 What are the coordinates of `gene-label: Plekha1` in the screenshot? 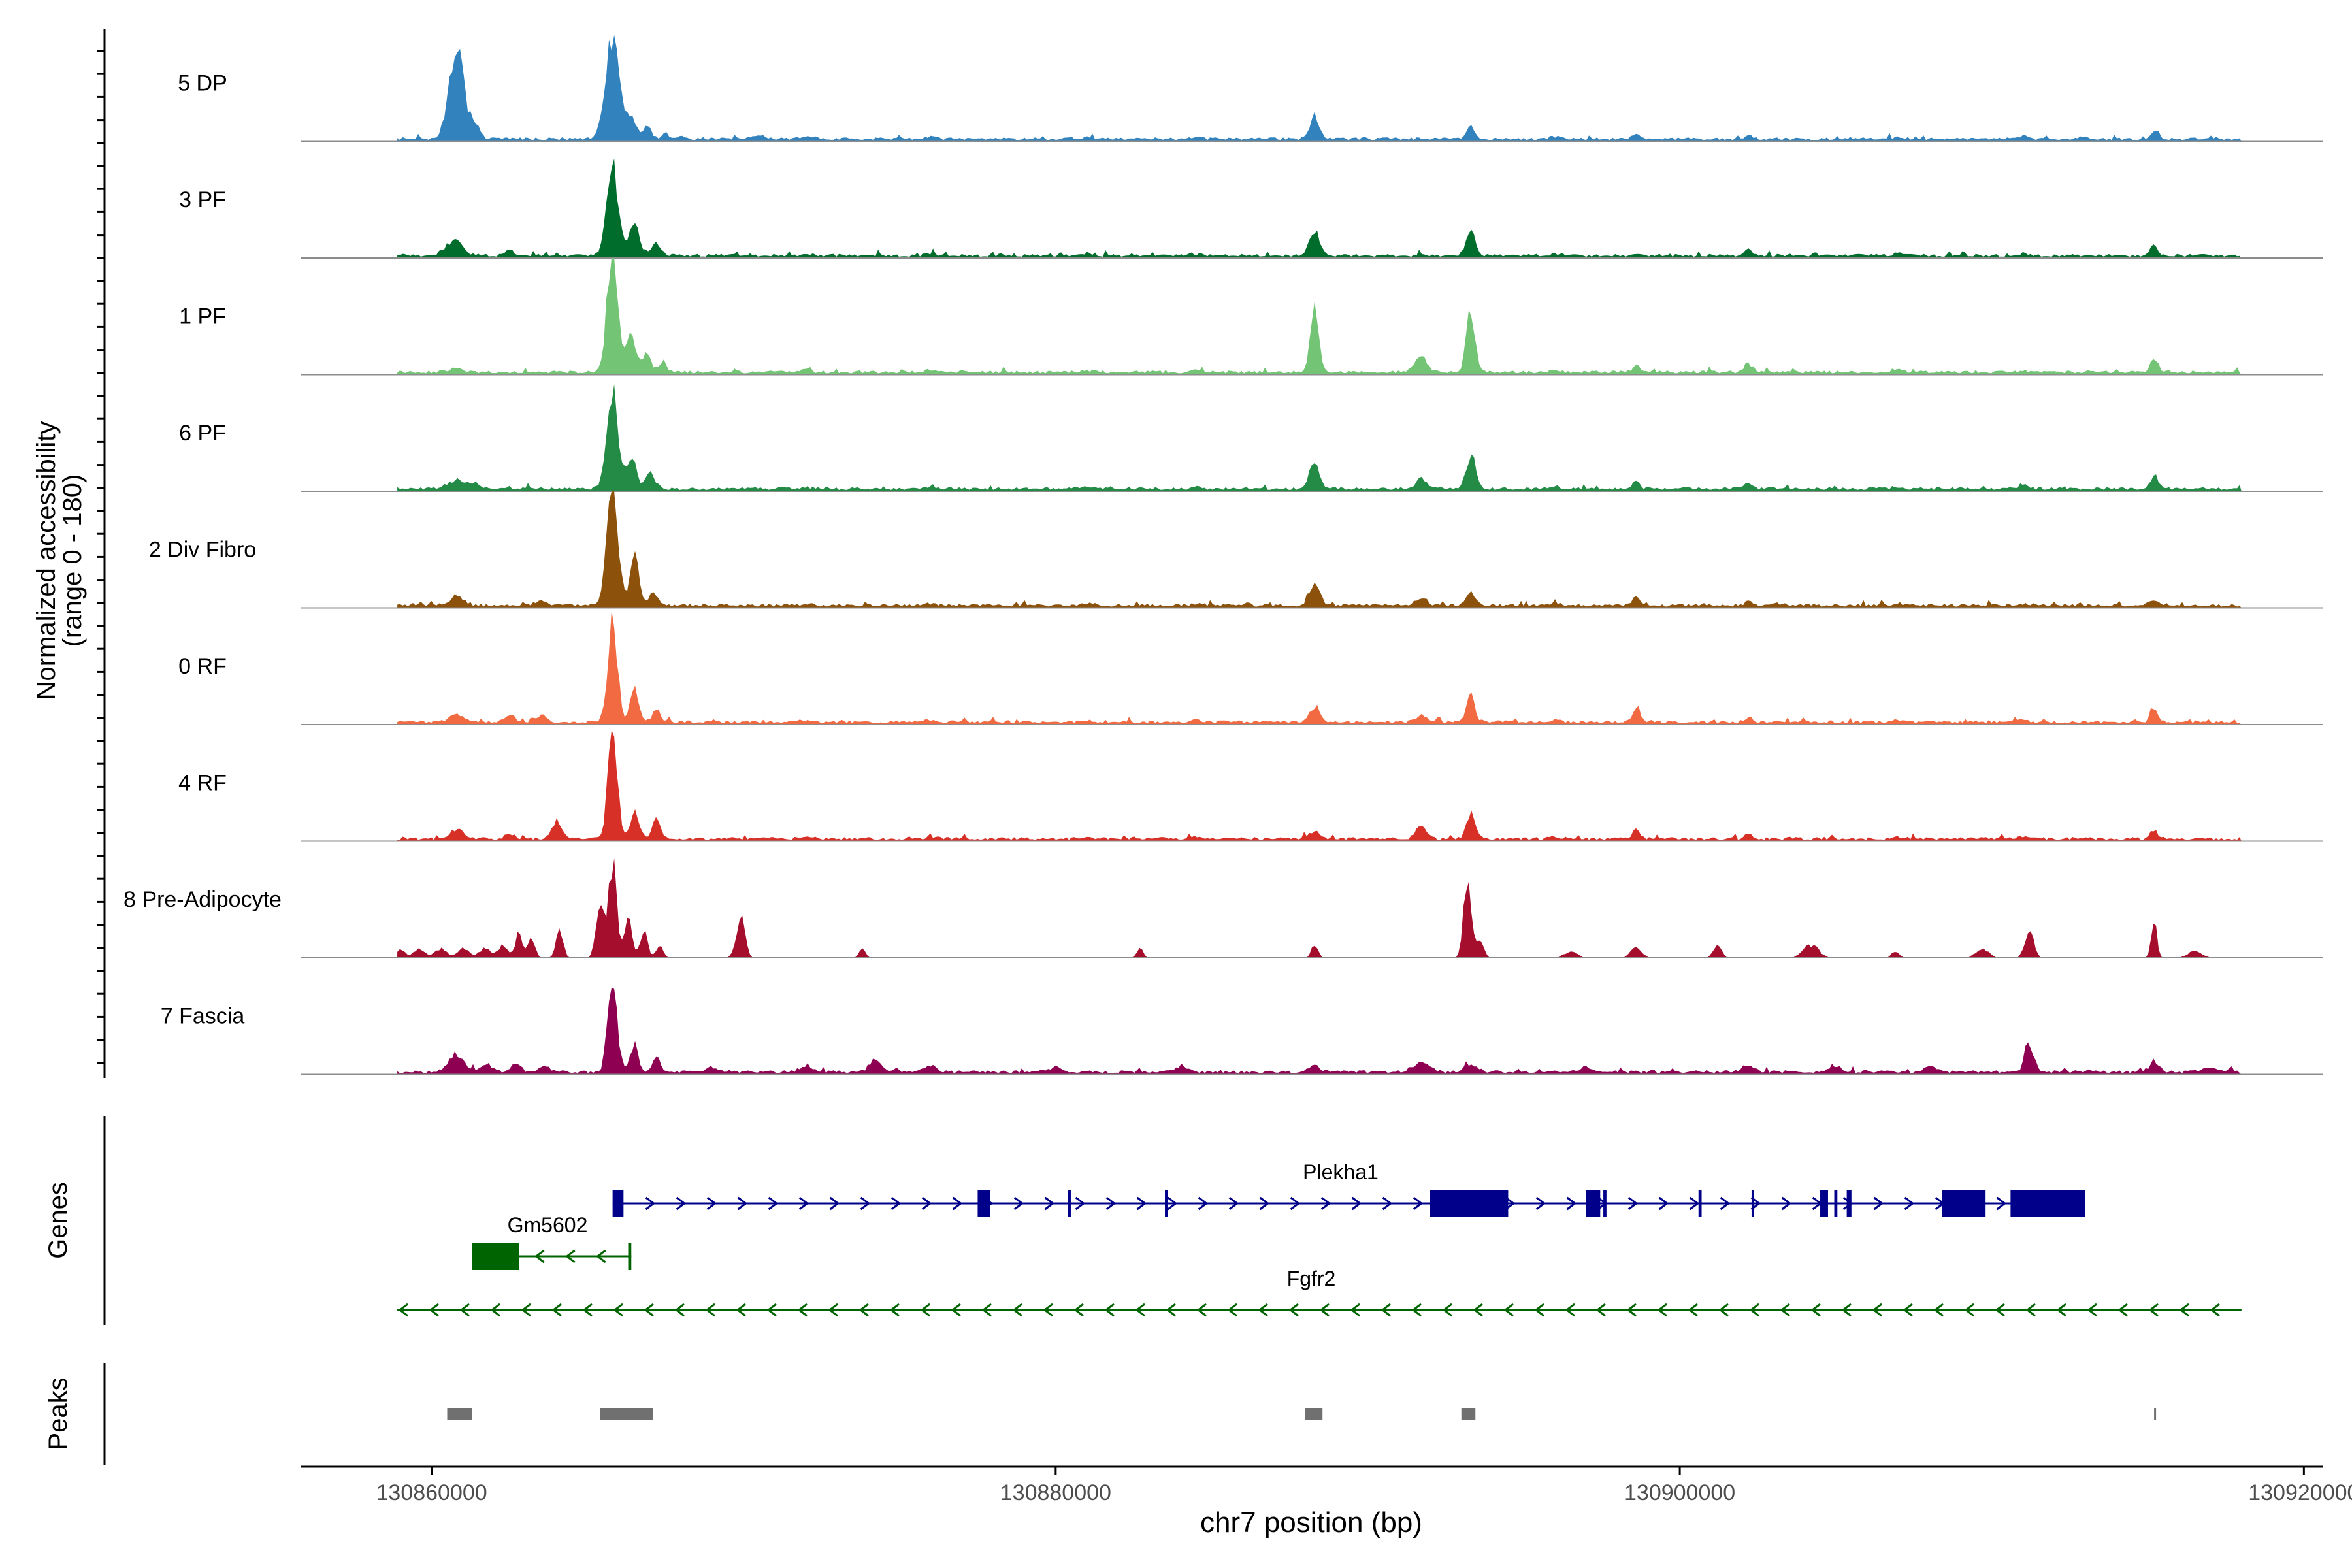 It's located at (1341, 1172).